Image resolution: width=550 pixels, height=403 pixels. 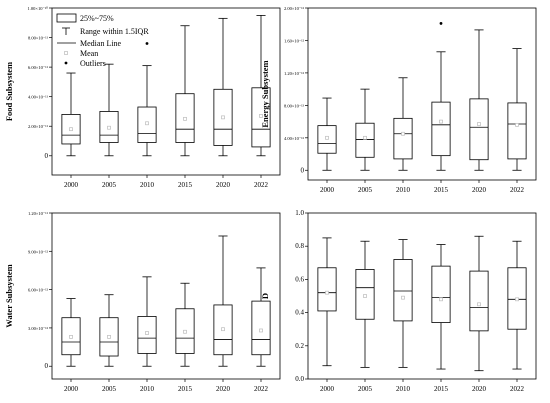 I want to click on legend-box-swatch, so click(x=66, y=18).